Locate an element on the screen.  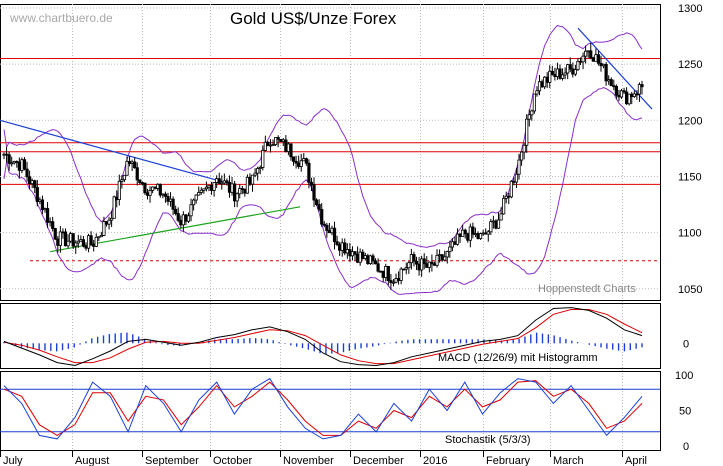
stochastic-panel is located at coordinates (330, 408).